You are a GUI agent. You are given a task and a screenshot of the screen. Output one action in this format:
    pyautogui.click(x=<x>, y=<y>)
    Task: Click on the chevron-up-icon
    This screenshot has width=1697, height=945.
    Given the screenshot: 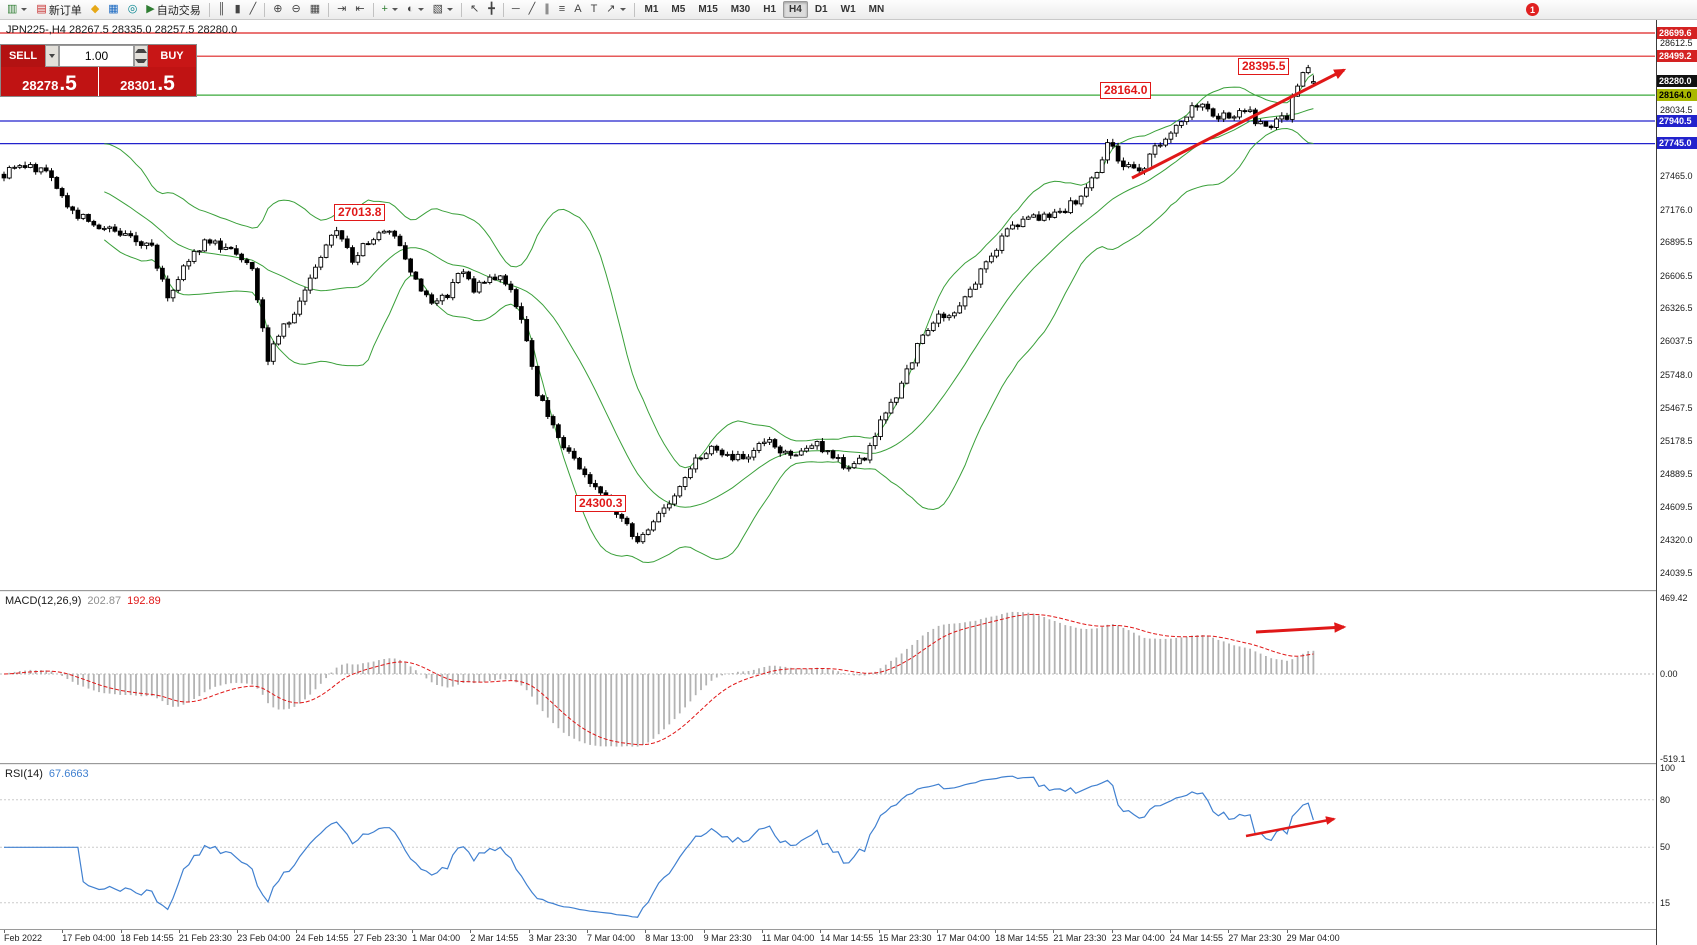 What is the action you would take?
    pyautogui.click(x=141, y=51)
    